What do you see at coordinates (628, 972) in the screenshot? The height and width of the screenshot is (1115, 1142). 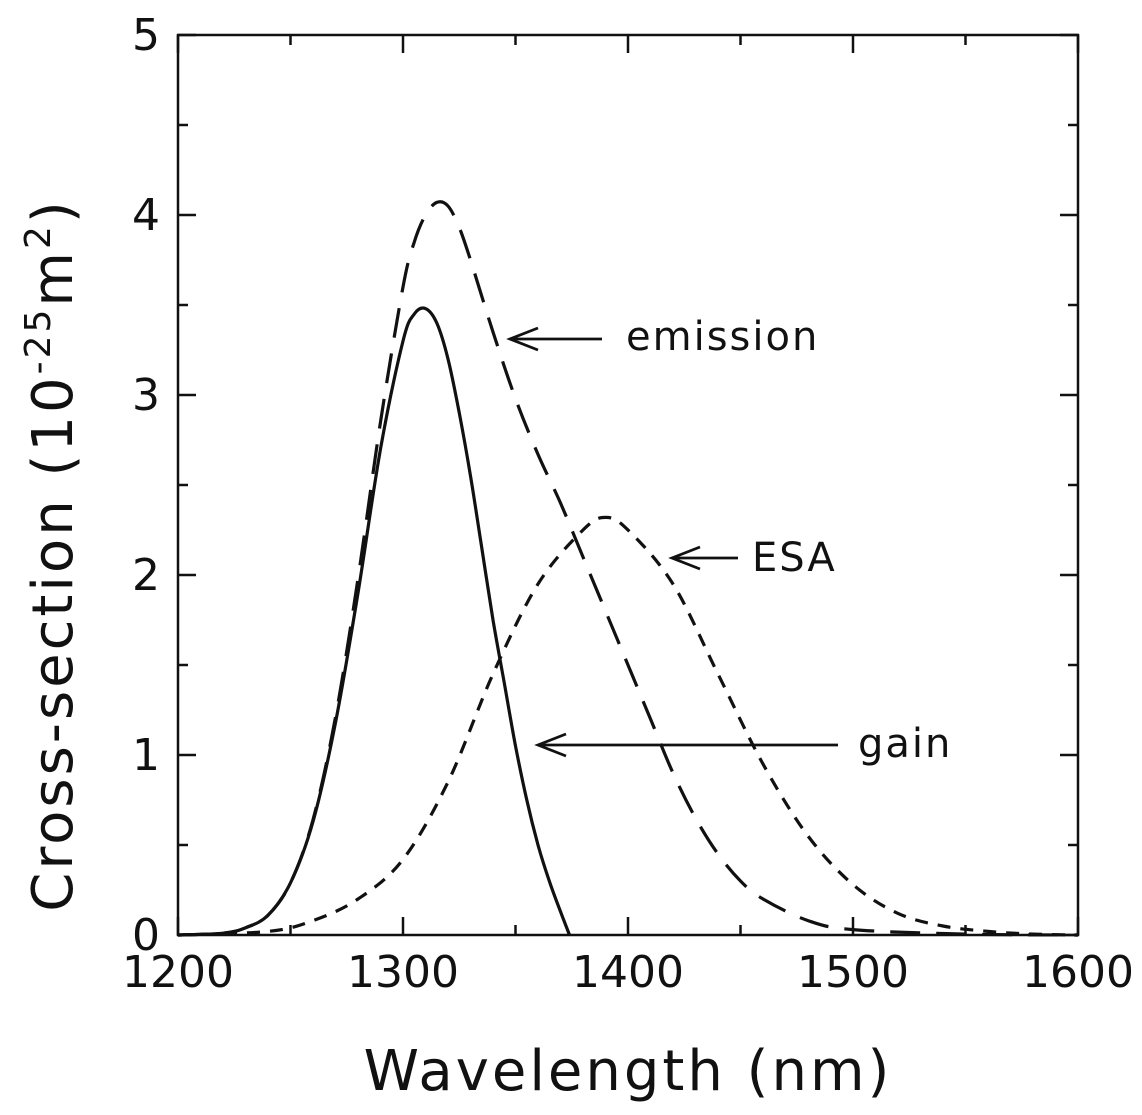 I see `x-tick-label: 1400` at bounding box center [628, 972].